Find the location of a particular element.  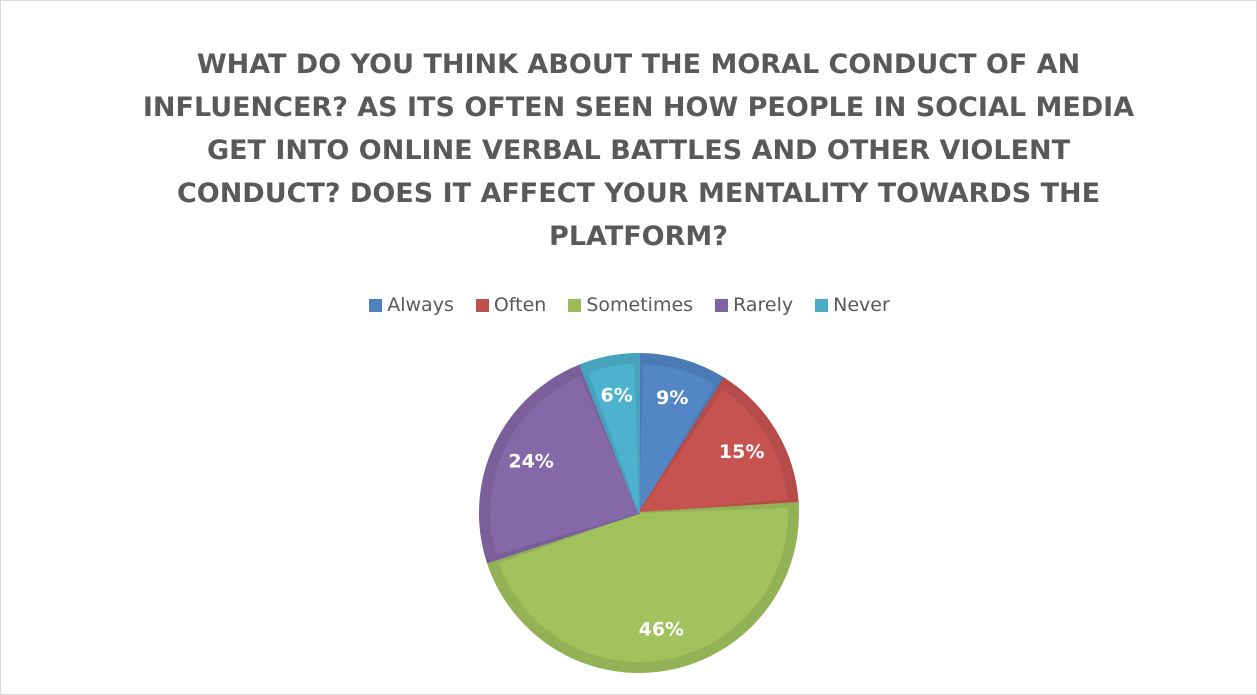

data-label: 15% is located at coordinates (741, 452).